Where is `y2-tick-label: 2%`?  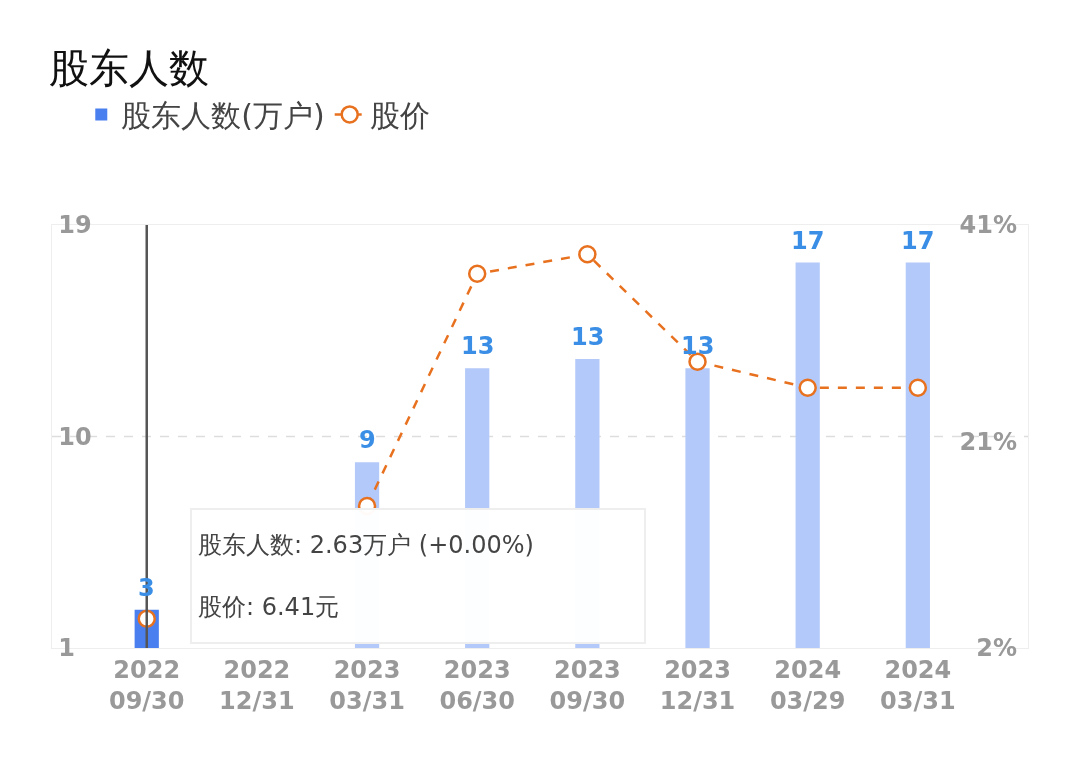 y2-tick-label: 2% is located at coordinates (996, 648).